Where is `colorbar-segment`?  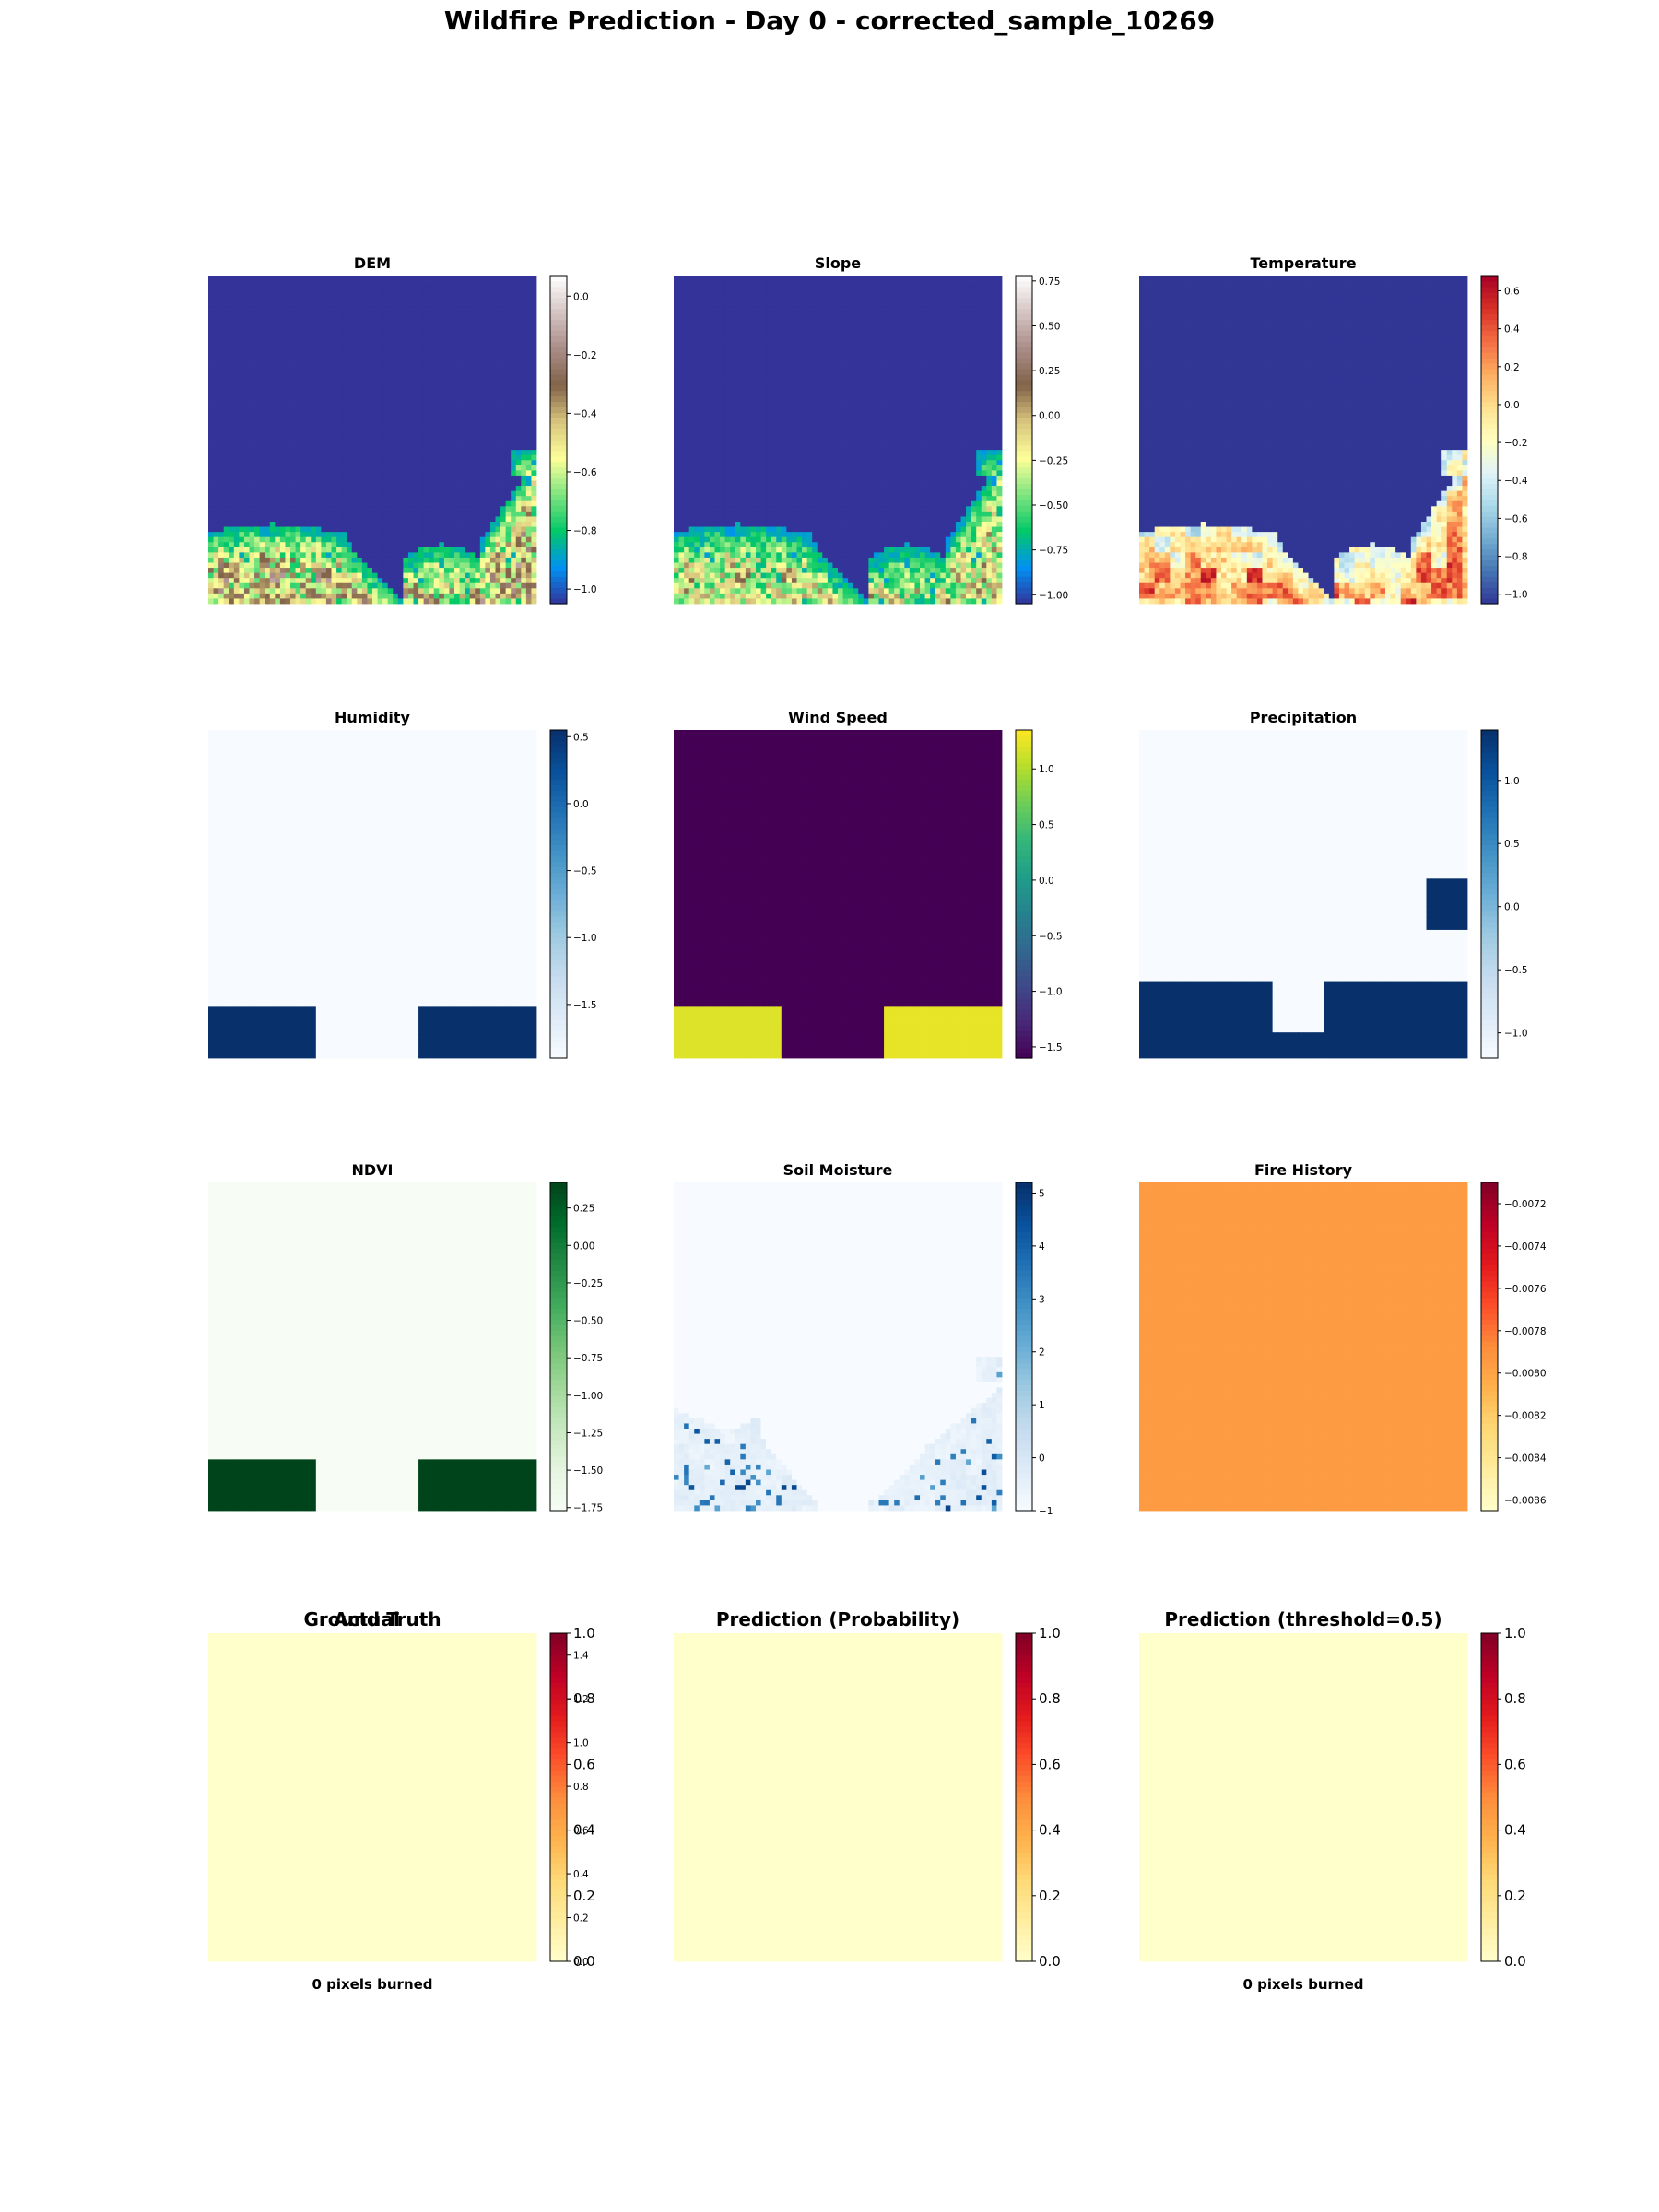
colorbar-segment is located at coordinates (558, 503).